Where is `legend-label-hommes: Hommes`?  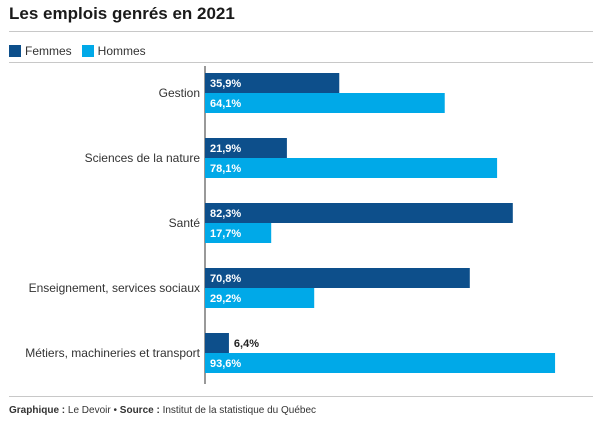
legend-label-hommes: Hommes is located at coordinates (121, 51).